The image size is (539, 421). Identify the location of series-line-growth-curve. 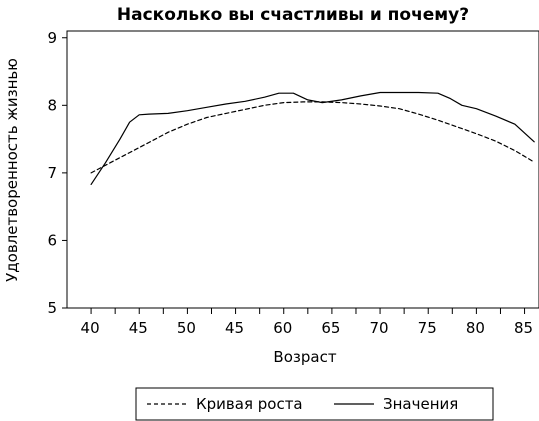
(312, 137).